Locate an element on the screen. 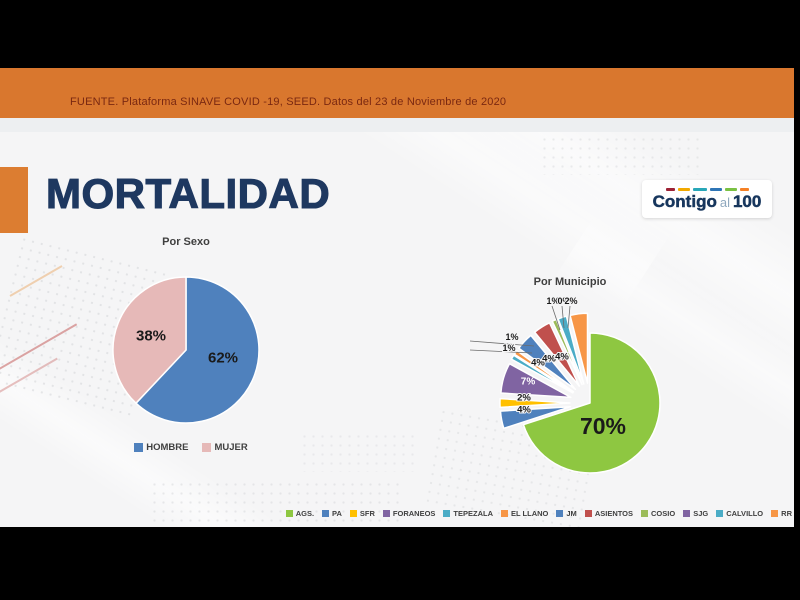 This screenshot has width=800, height=600. pie-slice-calvillo is located at coordinates (571, 350).